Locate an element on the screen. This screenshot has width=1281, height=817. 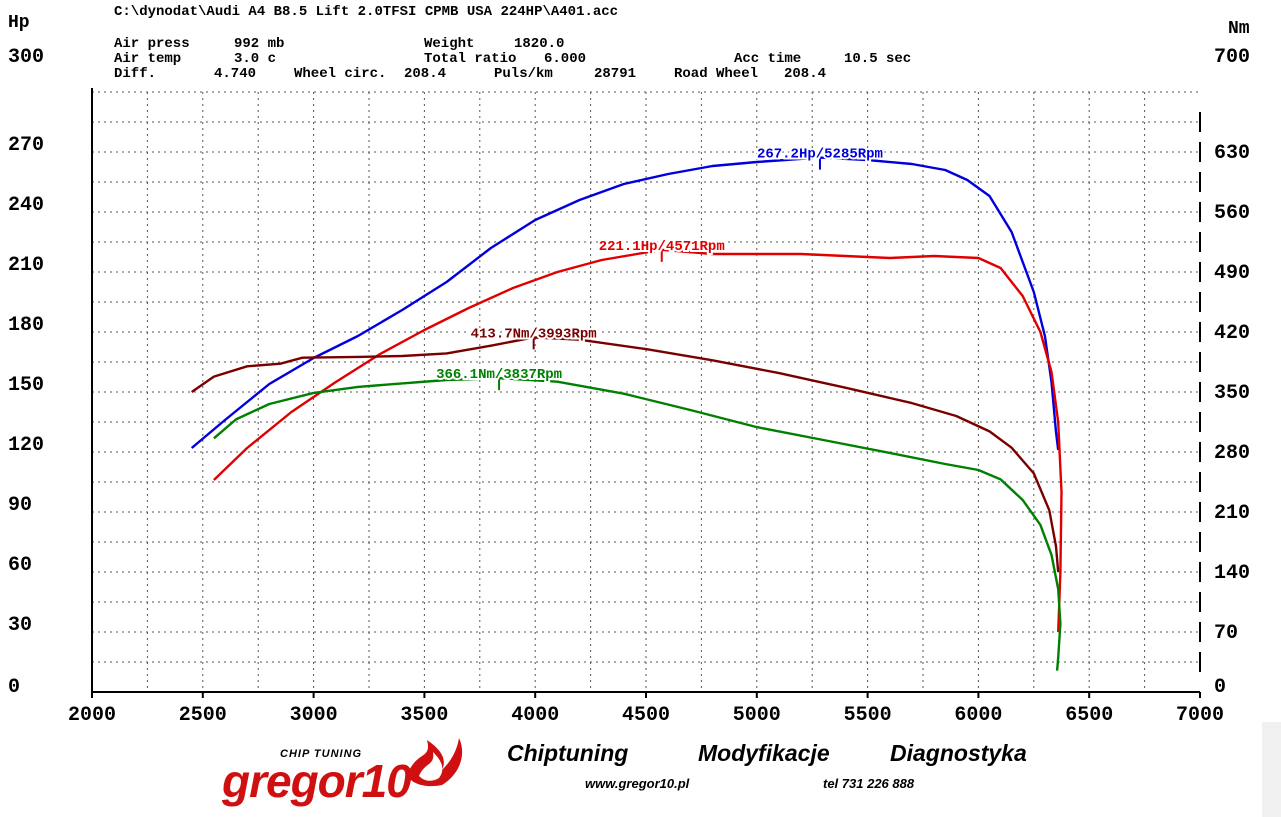
peak-label-torque_tuned: 413.7Nm/3993Rpm is located at coordinates (534, 334).